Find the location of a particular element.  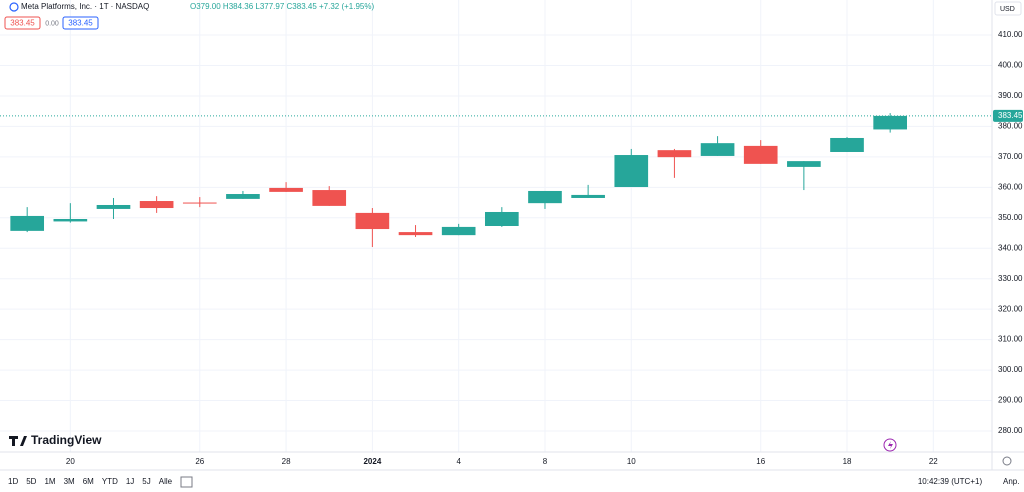

range-button: 5J is located at coordinates (146, 481).